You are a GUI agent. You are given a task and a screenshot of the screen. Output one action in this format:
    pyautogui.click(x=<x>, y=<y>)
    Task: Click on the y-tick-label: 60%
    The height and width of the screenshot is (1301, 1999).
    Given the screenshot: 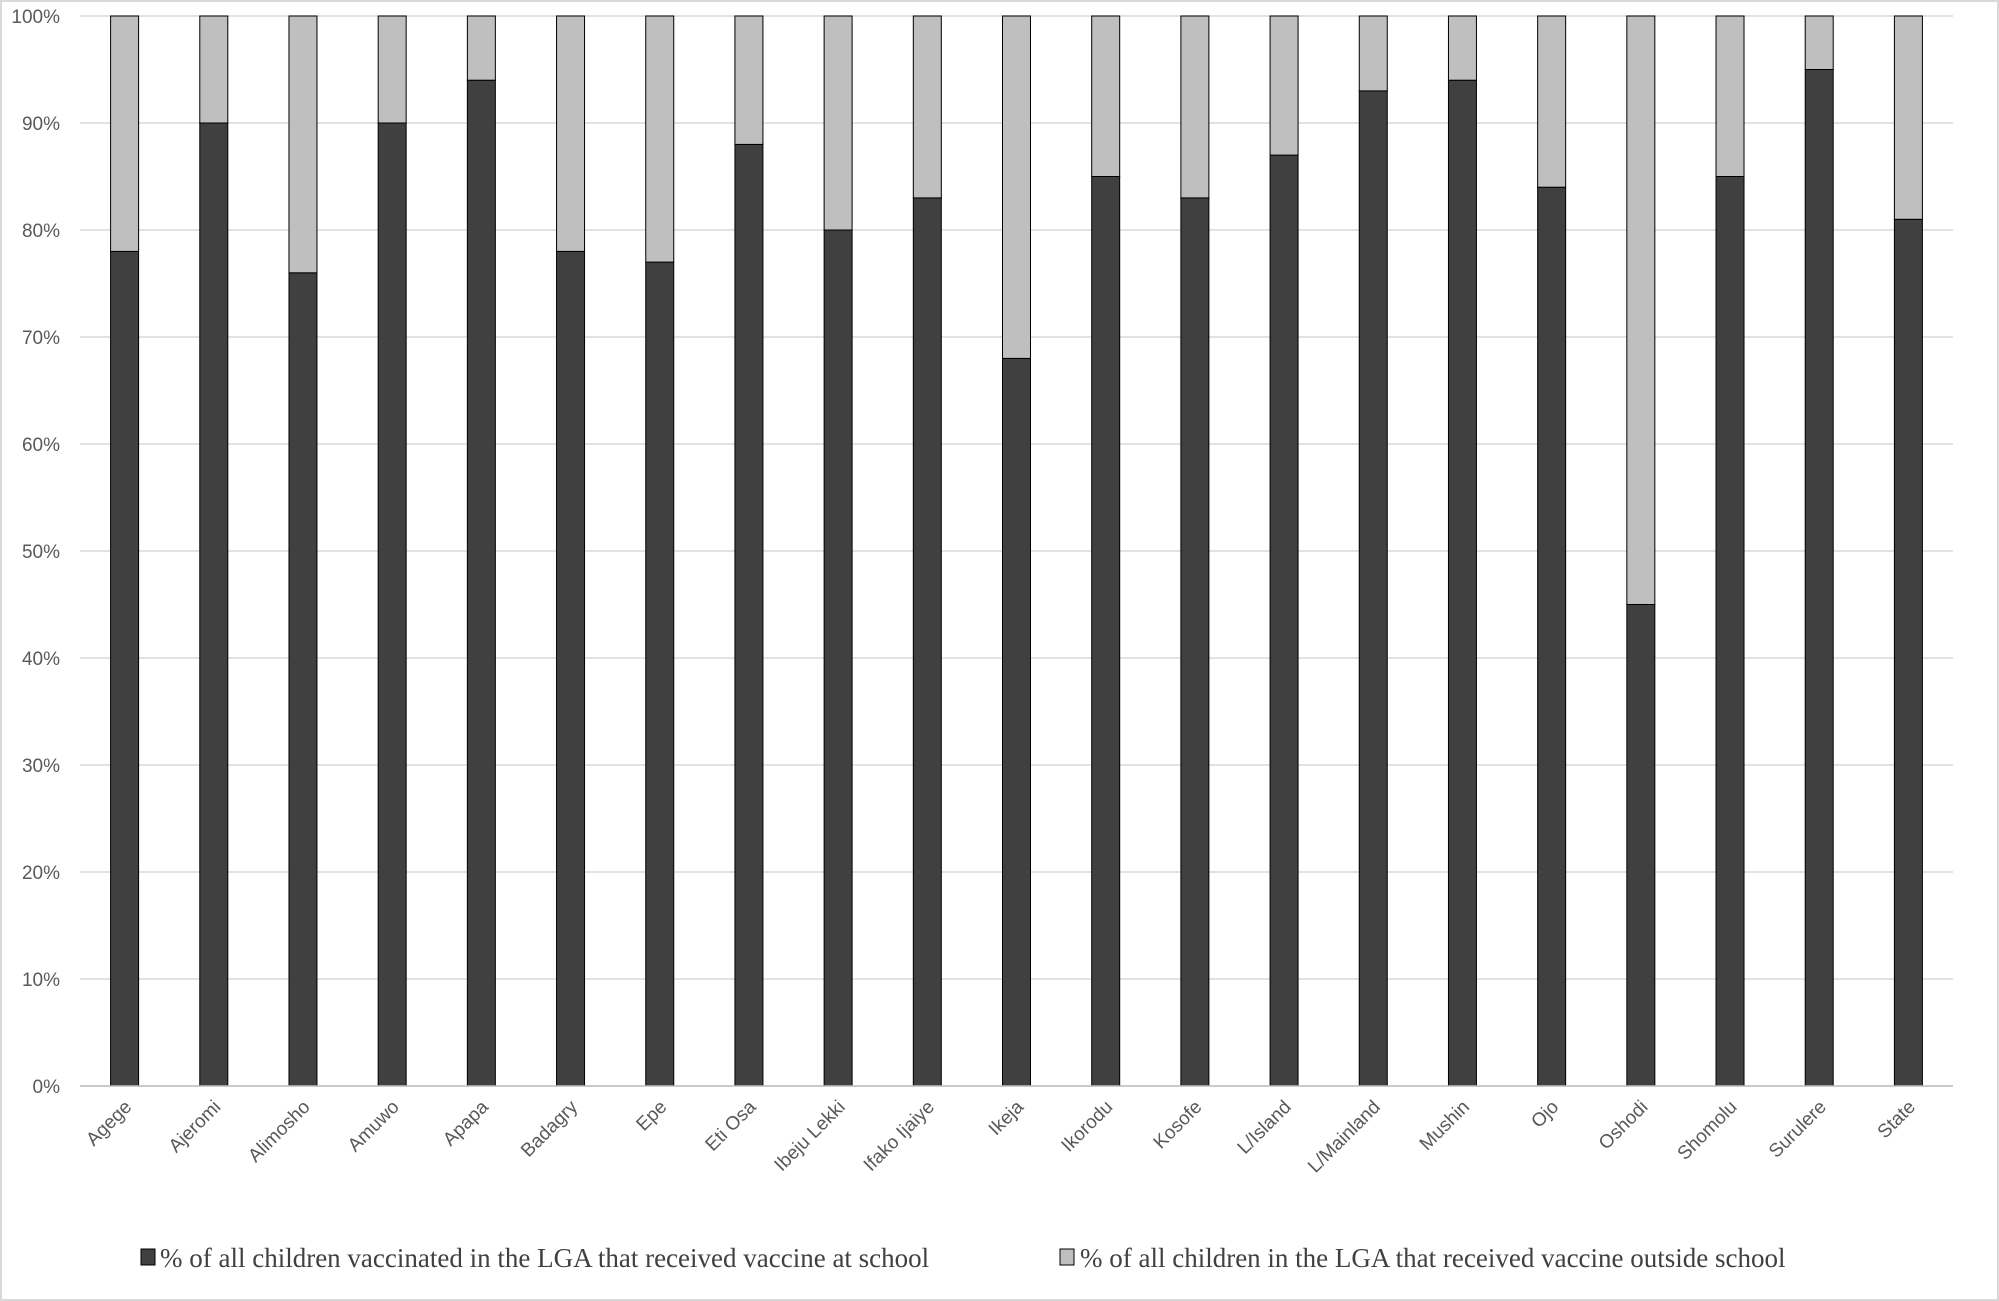 What is the action you would take?
    pyautogui.click(x=41, y=445)
    